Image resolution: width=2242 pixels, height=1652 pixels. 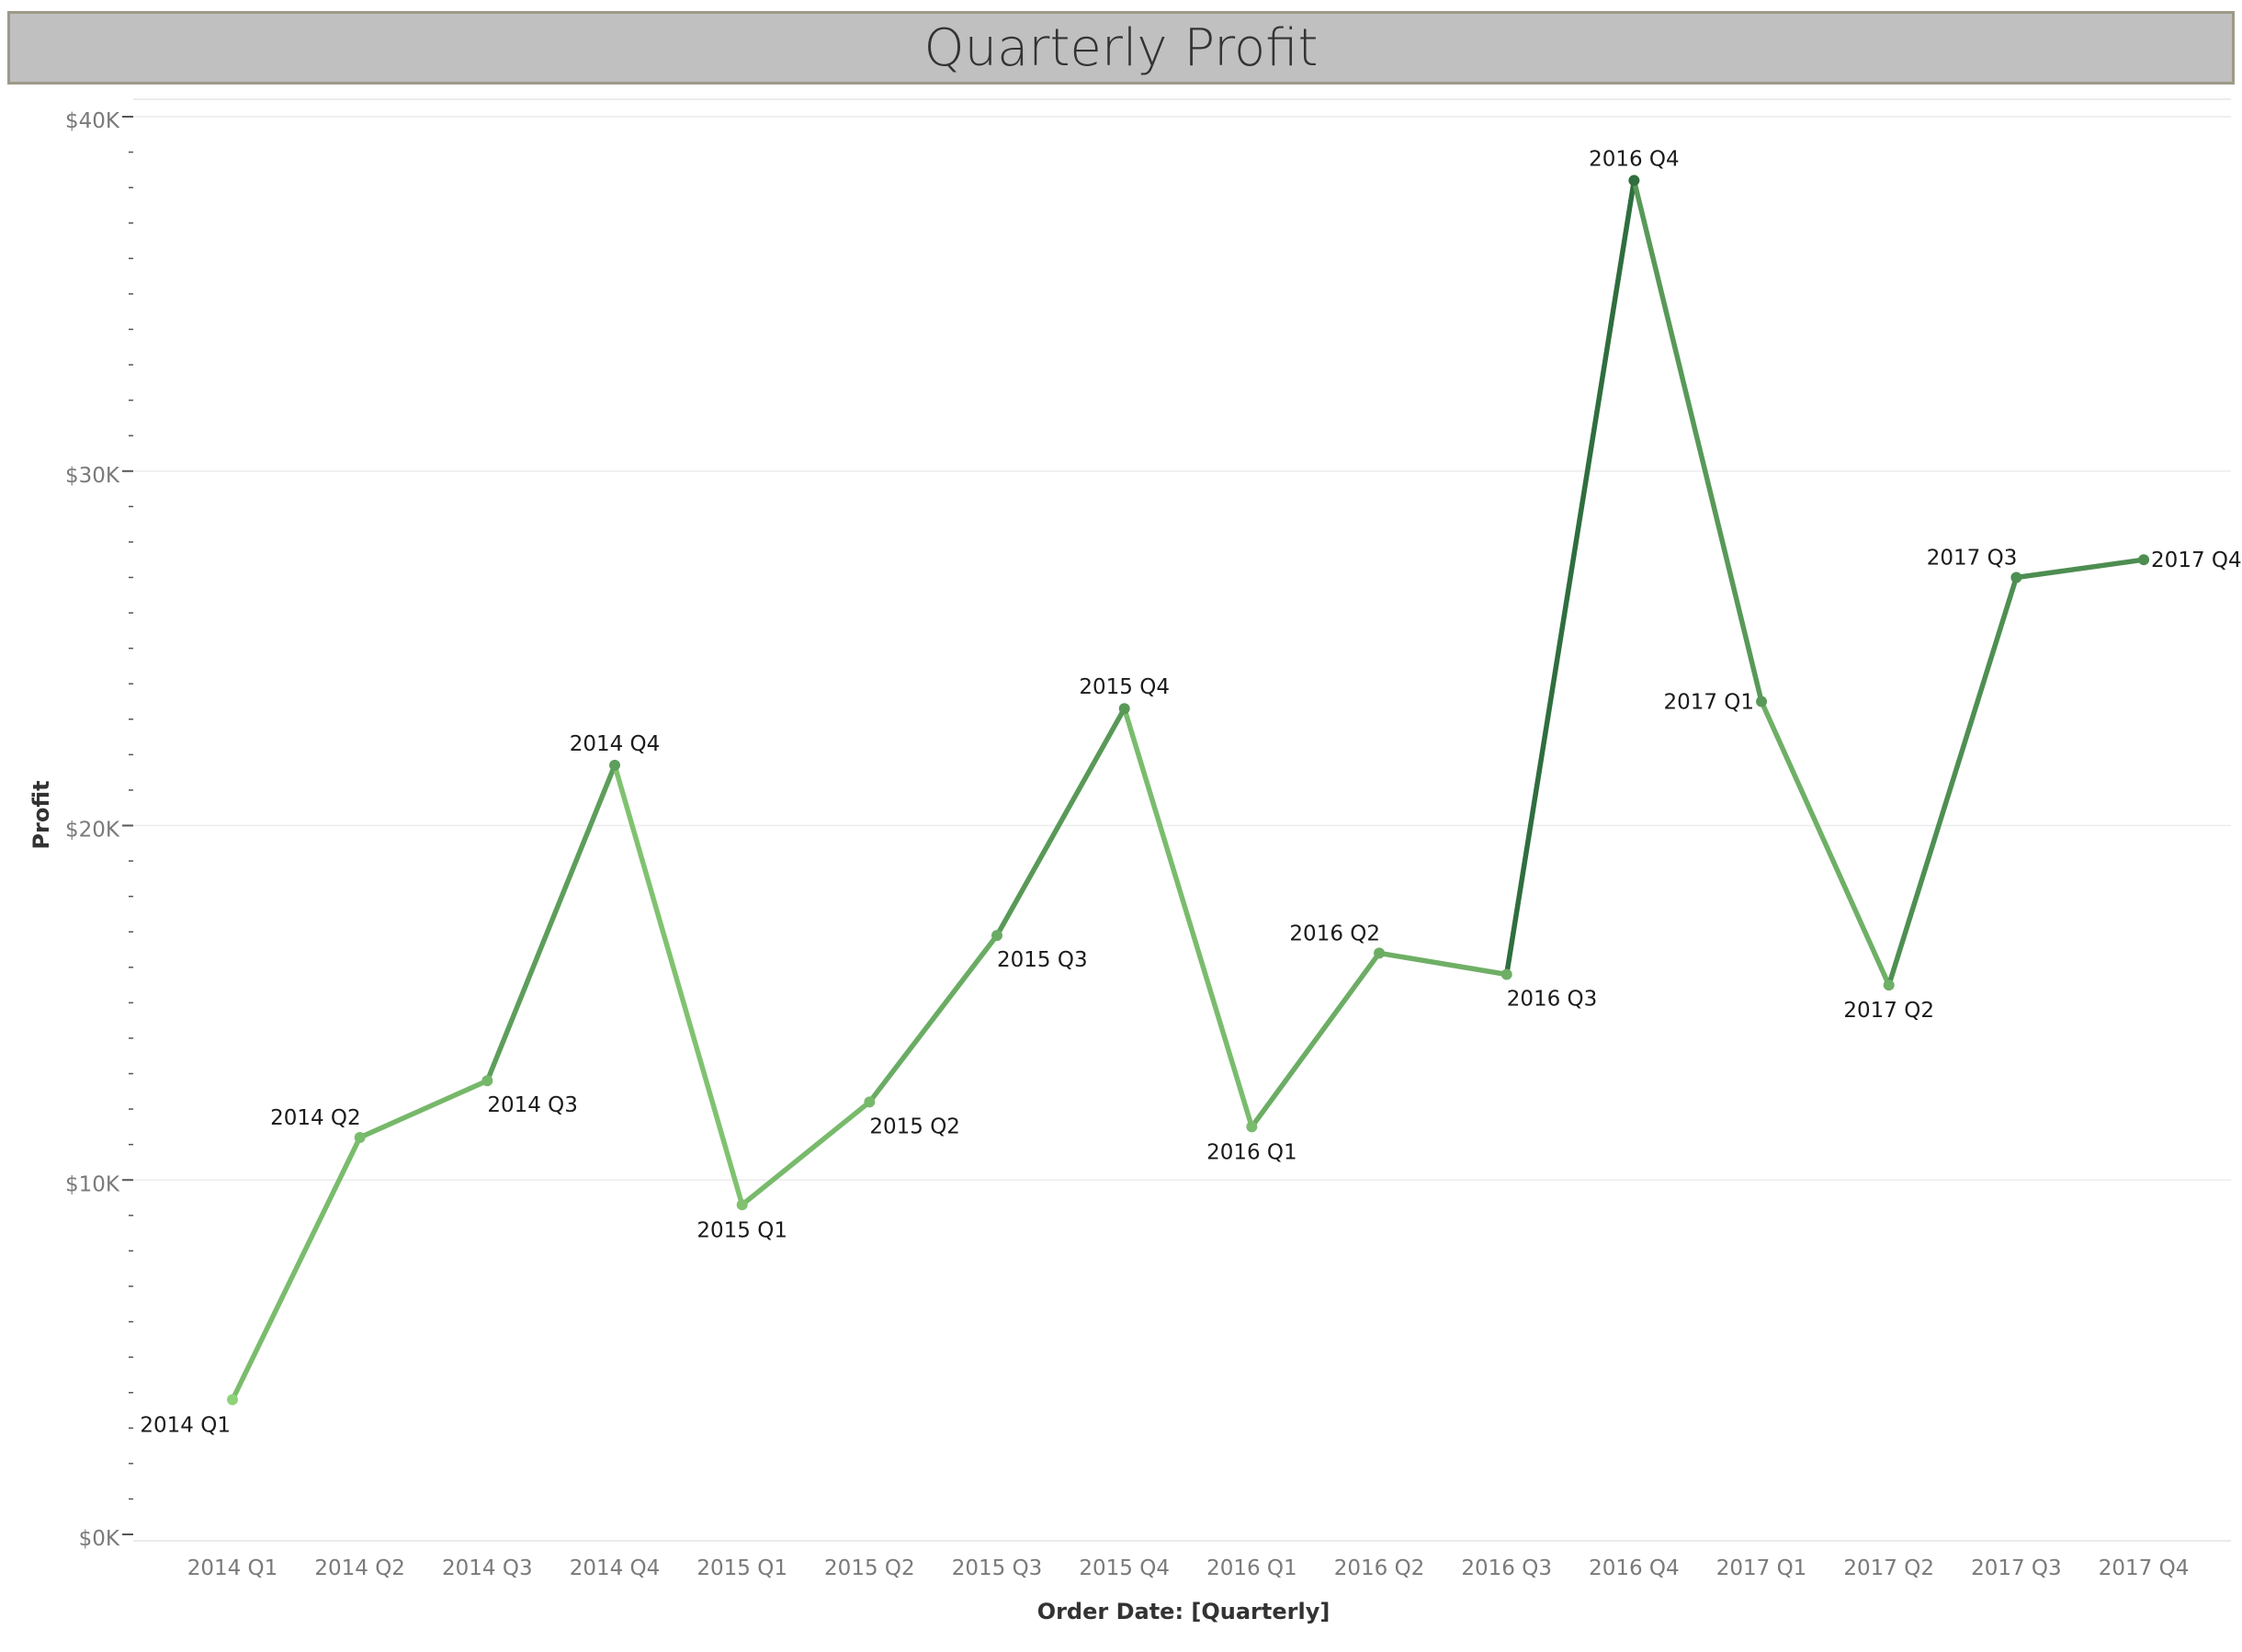 What do you see at coordinates (41, 814) in the screenshot?
I see `y-axis-title: Profit` at bounding box center [41, 814].